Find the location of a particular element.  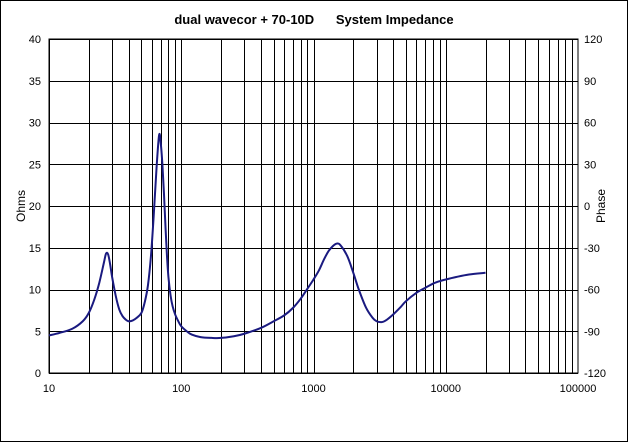

y2-tick-label-0: -120 is located at coordinates (595, 374).